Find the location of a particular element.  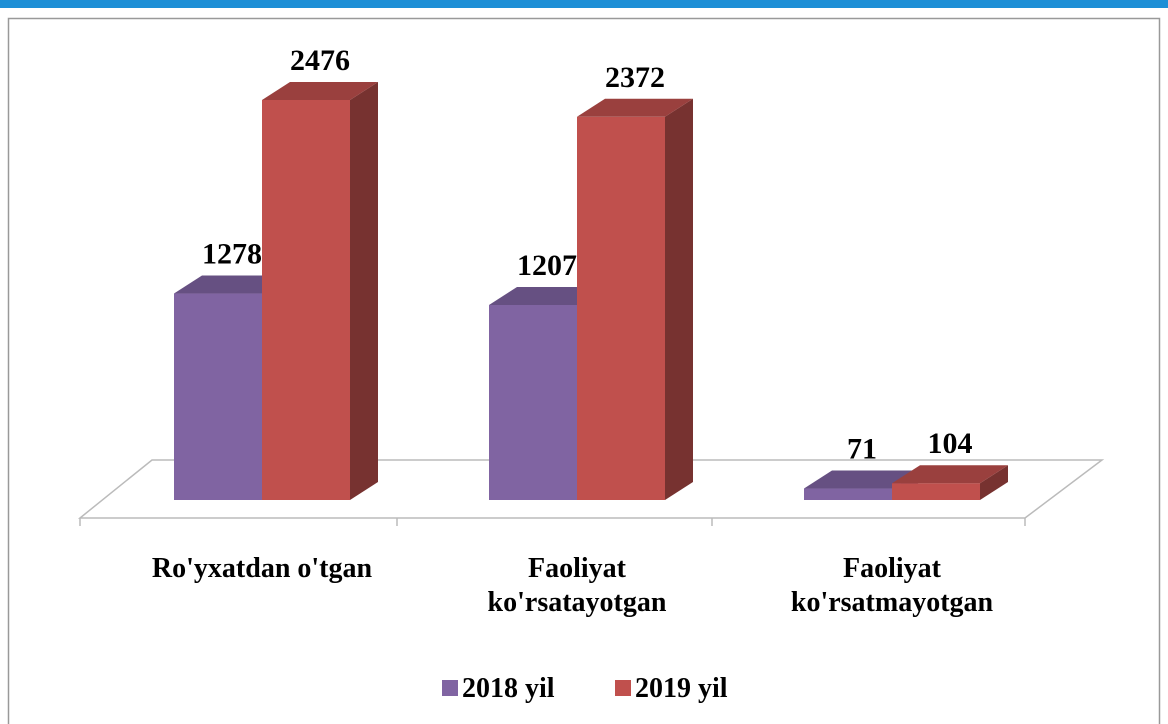

x-tick-label: Faoliyat ko'rsatmayotgan is located at coordinates (892, 585).